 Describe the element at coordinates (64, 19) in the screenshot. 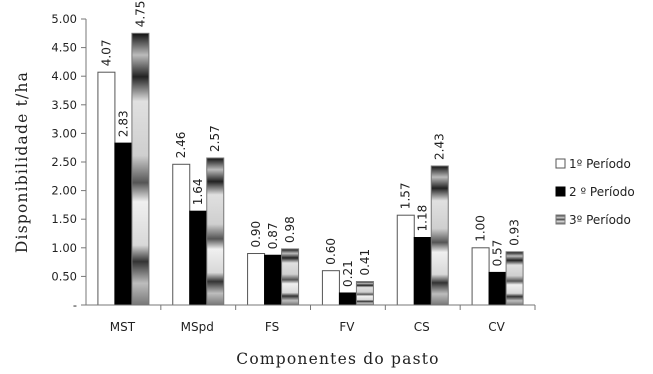

I see `y-tick-label: 5.00` at that location.